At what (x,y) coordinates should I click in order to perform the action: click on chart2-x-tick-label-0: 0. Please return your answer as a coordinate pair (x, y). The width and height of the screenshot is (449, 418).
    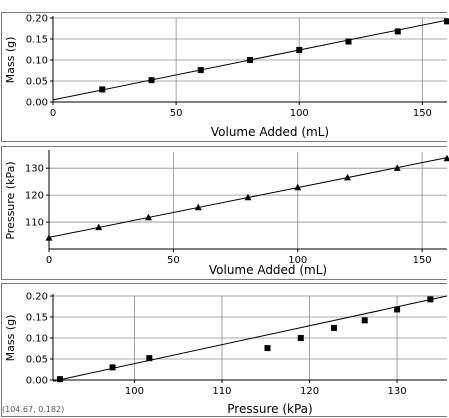
    Looking at the image, I should click on (49, 260).